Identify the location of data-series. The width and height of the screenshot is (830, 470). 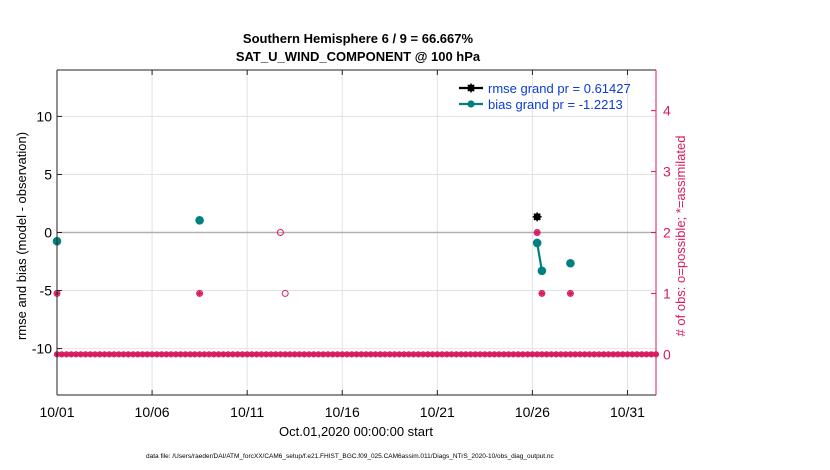
(313, 244).